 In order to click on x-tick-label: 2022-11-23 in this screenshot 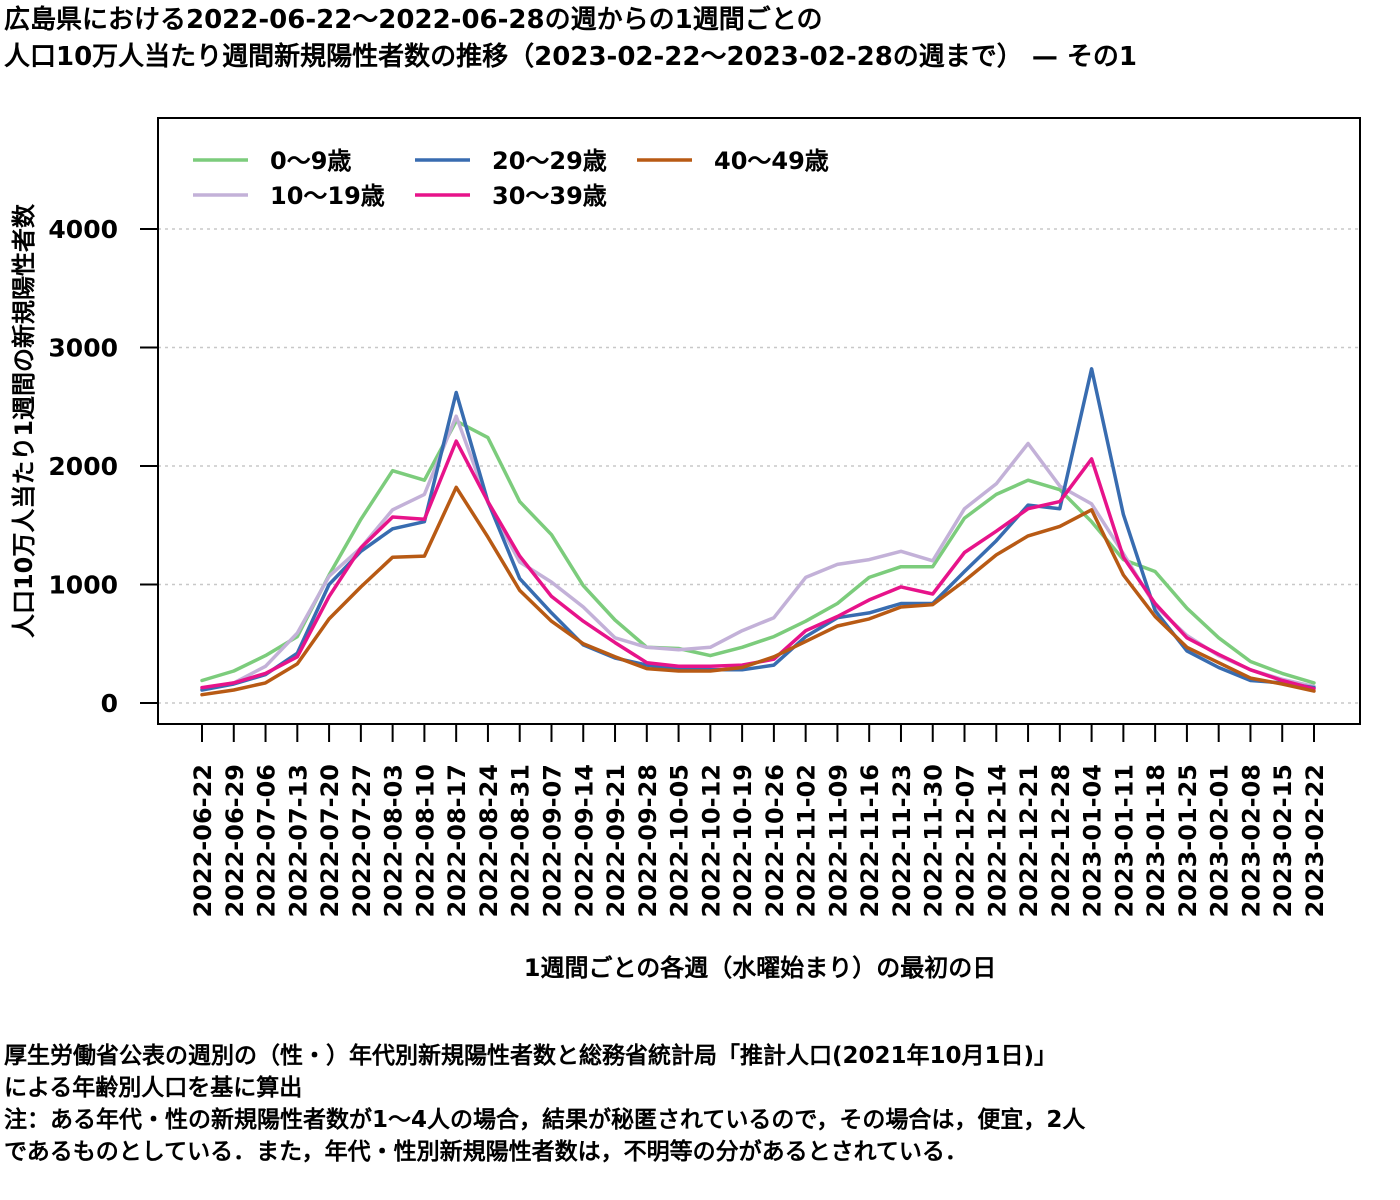, I will do `click(902, 841)`.